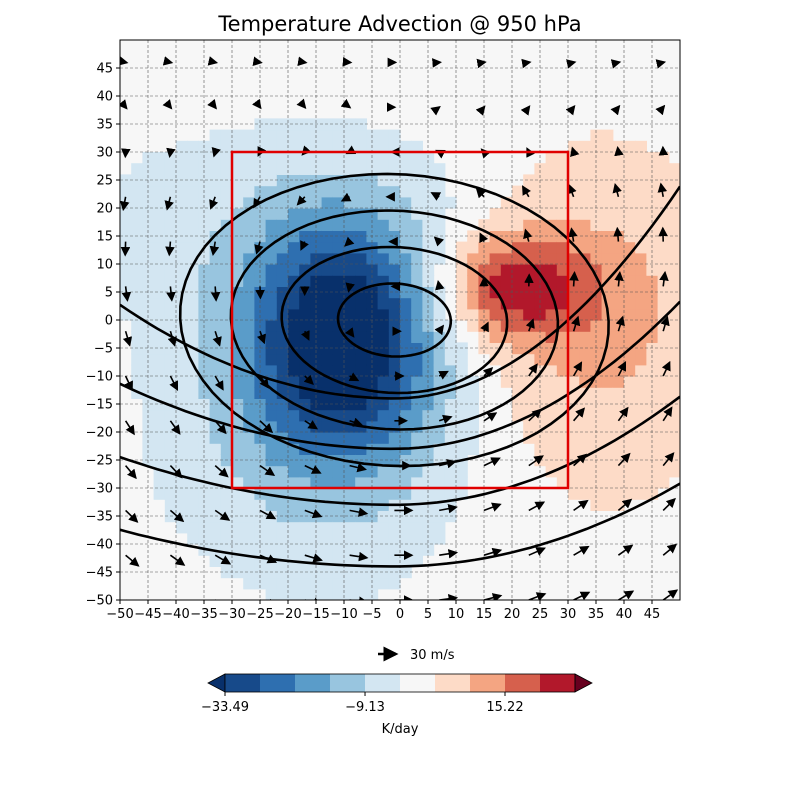 Image resolution: width=800 pixels, height=800 pixels. I want to click on colorbar-extend-max, so click(583, 683).